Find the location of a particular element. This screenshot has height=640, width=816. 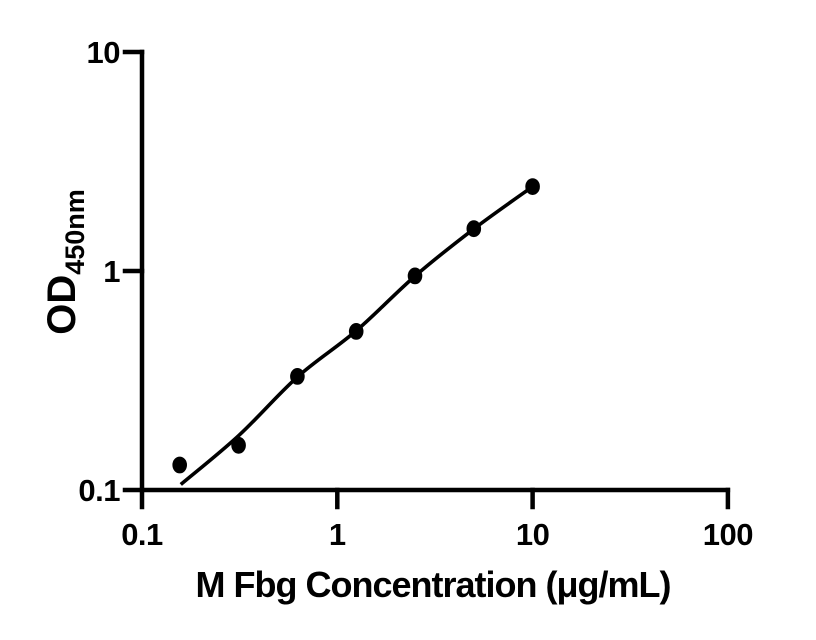

y-axis-title: OD450nm is located at coordinates (65, 262).